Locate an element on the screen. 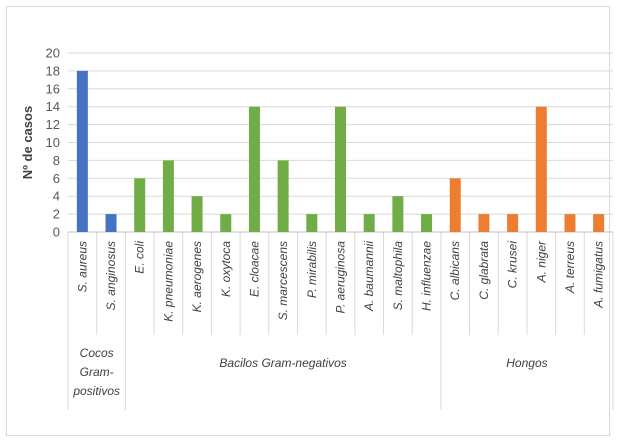  x-tick-label: E. coli is located at coordinates (140, 257).